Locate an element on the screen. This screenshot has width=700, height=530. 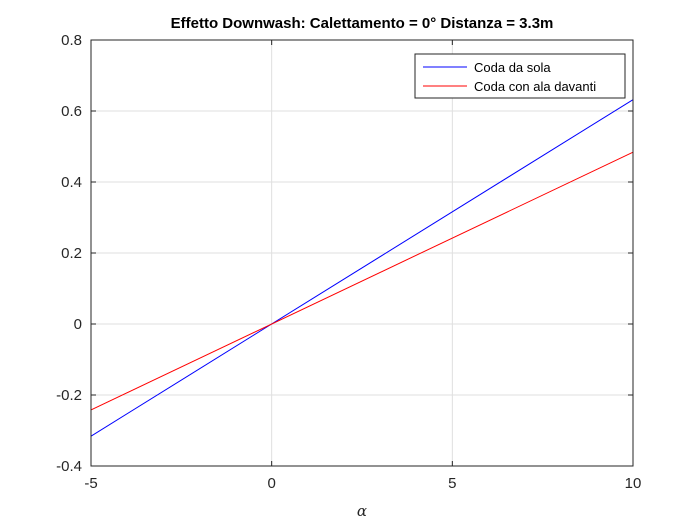
y-tick-label: 0.2 is located at coordinates (71, 253).